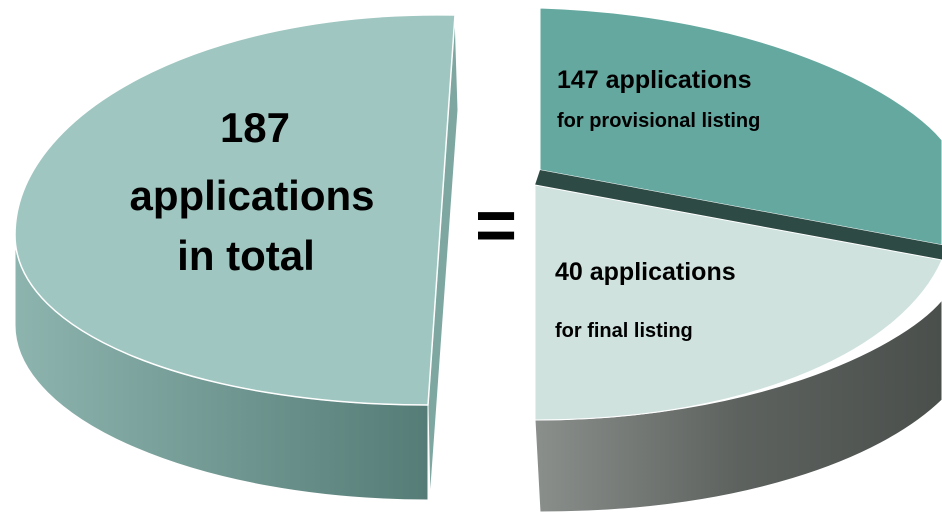 The image size is (942, 515). What do you see at coordinates (246, 255) in the screenshot?
I see `left-line3: in total` at bounding box center [246, 255].